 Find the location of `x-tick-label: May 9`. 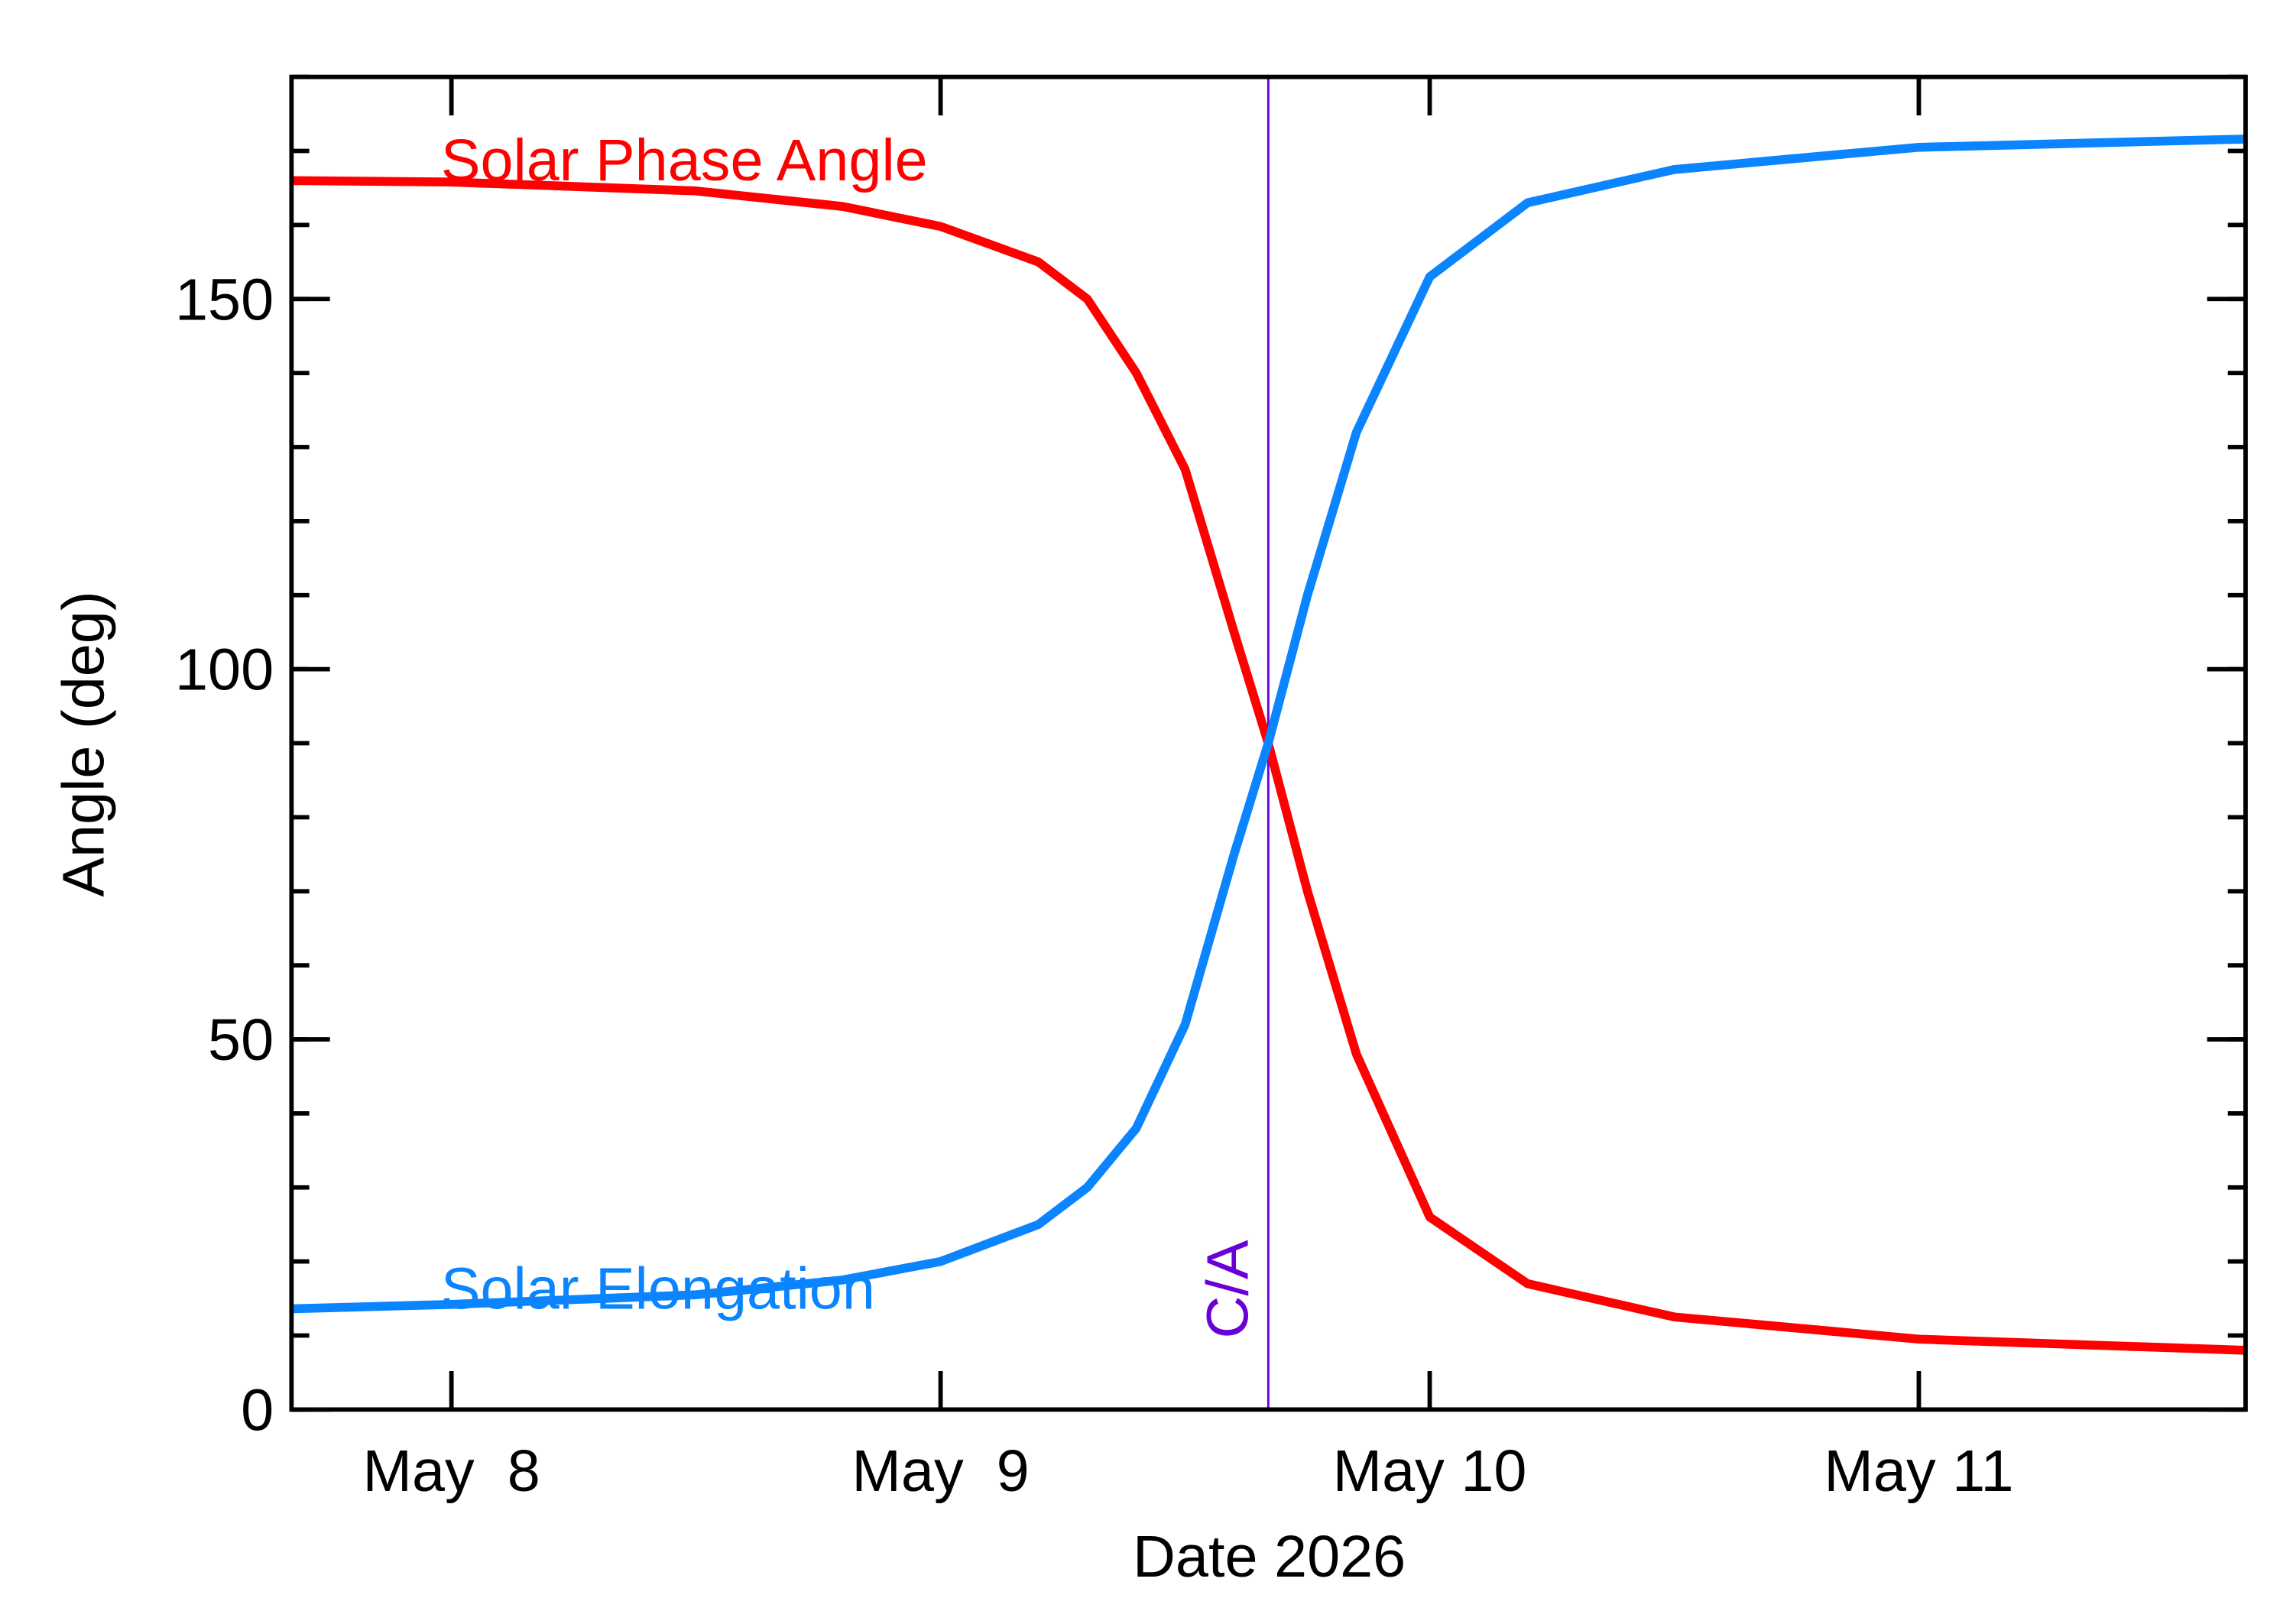

x-tick-label: May 9 is located at coordinates (940, 1471).